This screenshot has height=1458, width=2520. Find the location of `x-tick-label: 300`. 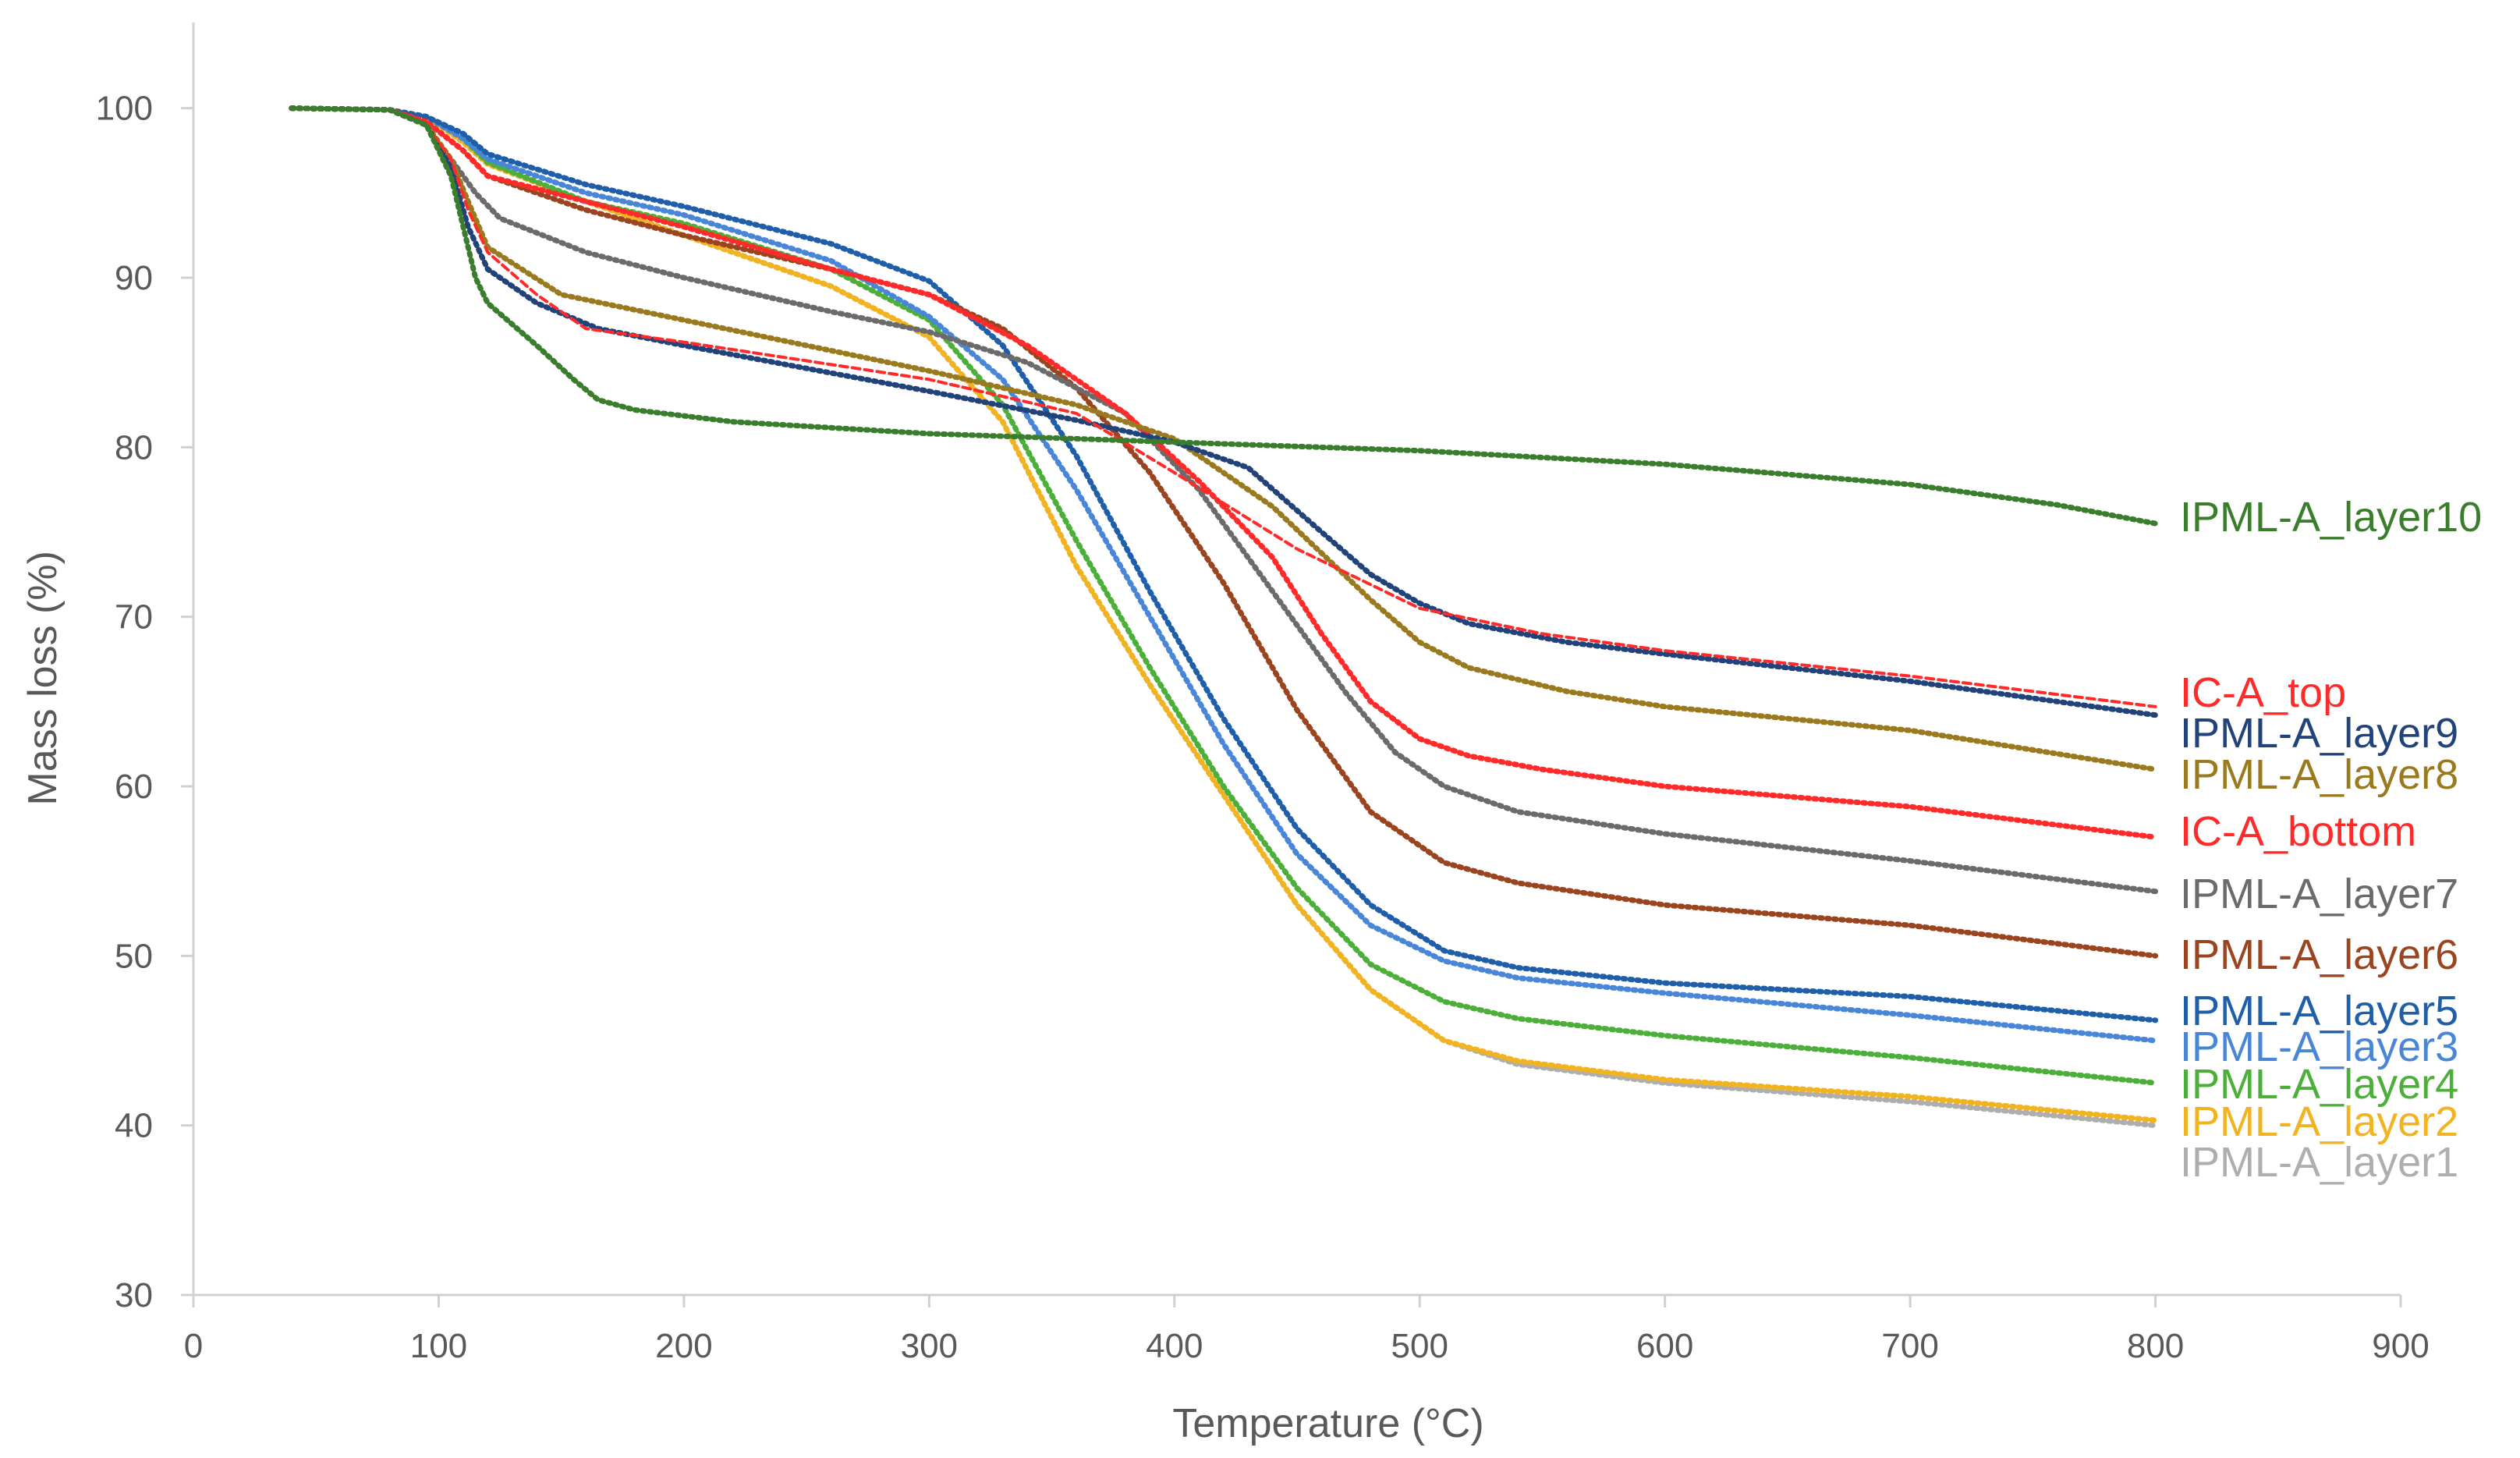

x-tick-label: 300 is located at coordinates (930, 1346).